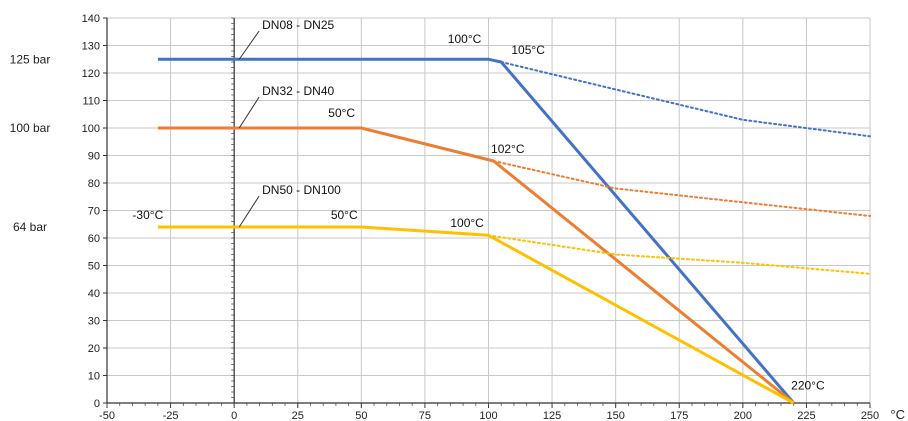  I want to click on y-tick-label: 120, so click(91, 74).